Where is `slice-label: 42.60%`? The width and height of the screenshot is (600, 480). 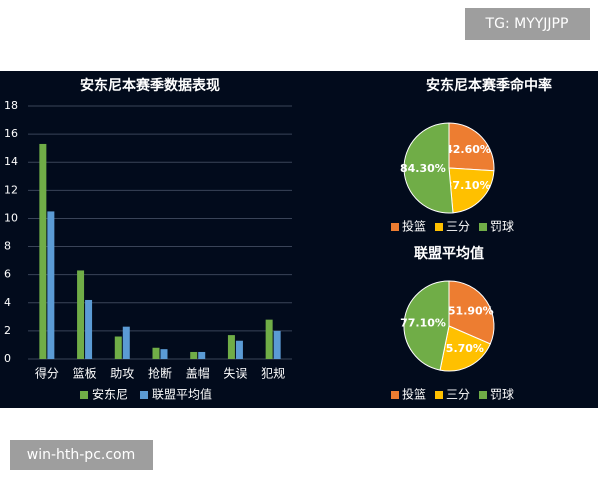
slice-label: 42.60% is located at coordinates (468, 149).